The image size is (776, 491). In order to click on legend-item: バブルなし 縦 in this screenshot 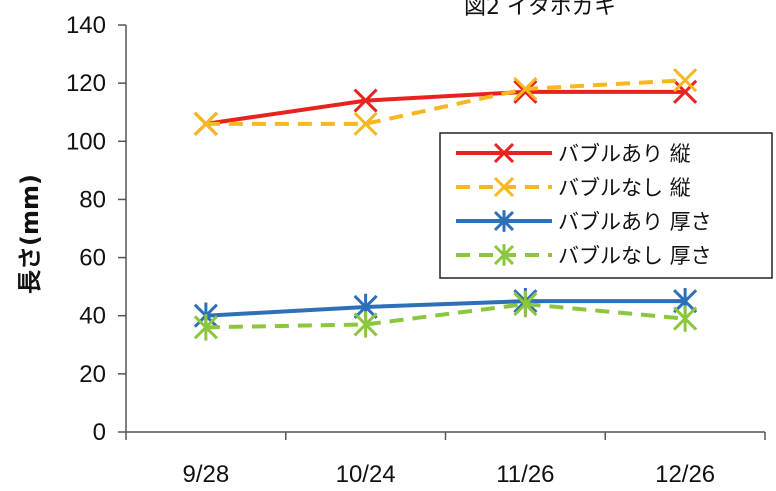, I will do `click(573, 188)`.